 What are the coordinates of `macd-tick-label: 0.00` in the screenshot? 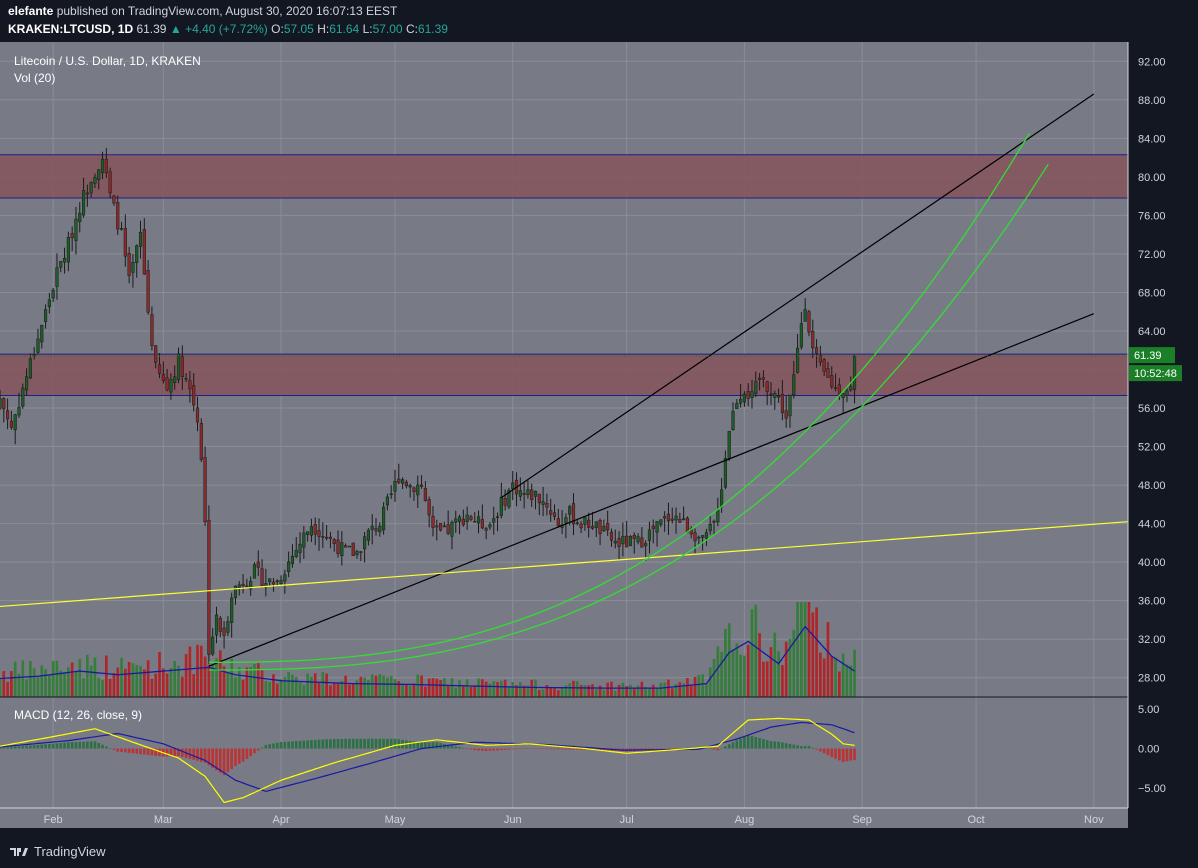 It's located at (1148, 750).